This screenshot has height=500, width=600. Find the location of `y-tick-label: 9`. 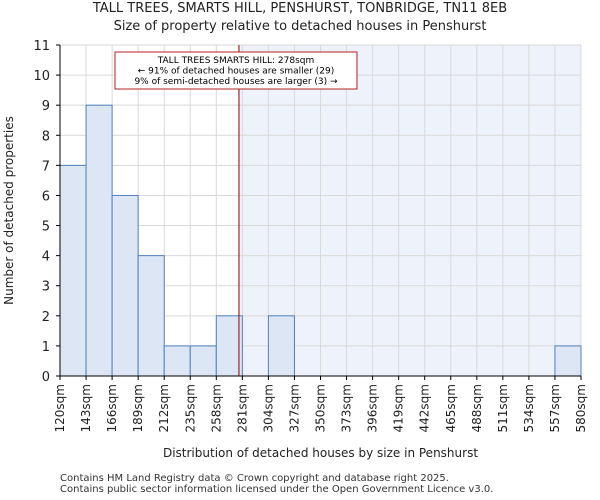

y-tick-label: 9 is located at coordinates (46, 106).